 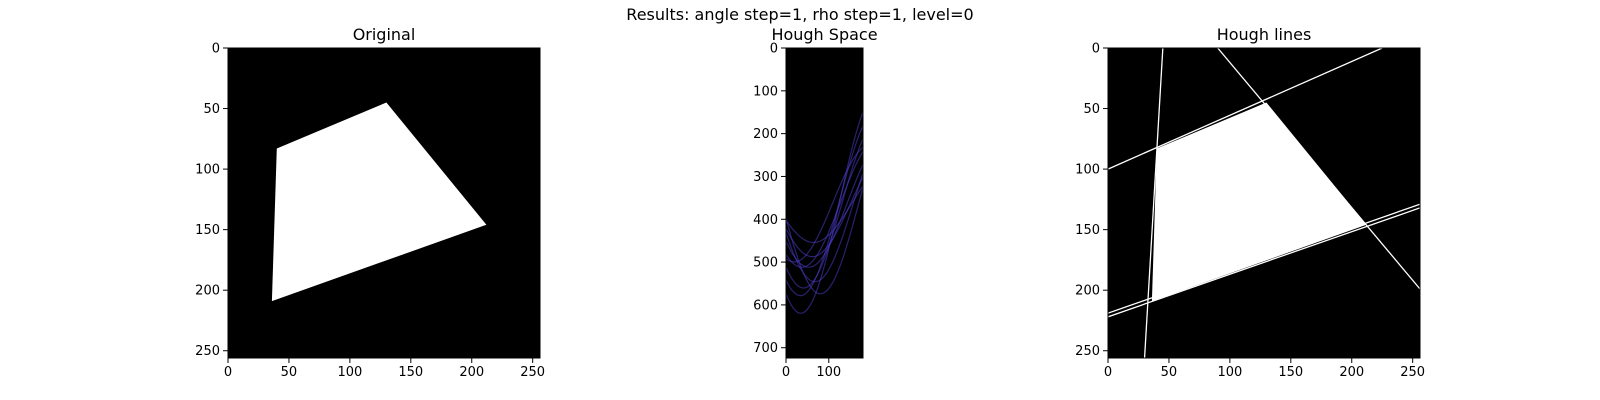 What do you see at coordinates (765, 220) in the screenshot?
I see `y-tick-label: 400` at bounding box center [765, 220].